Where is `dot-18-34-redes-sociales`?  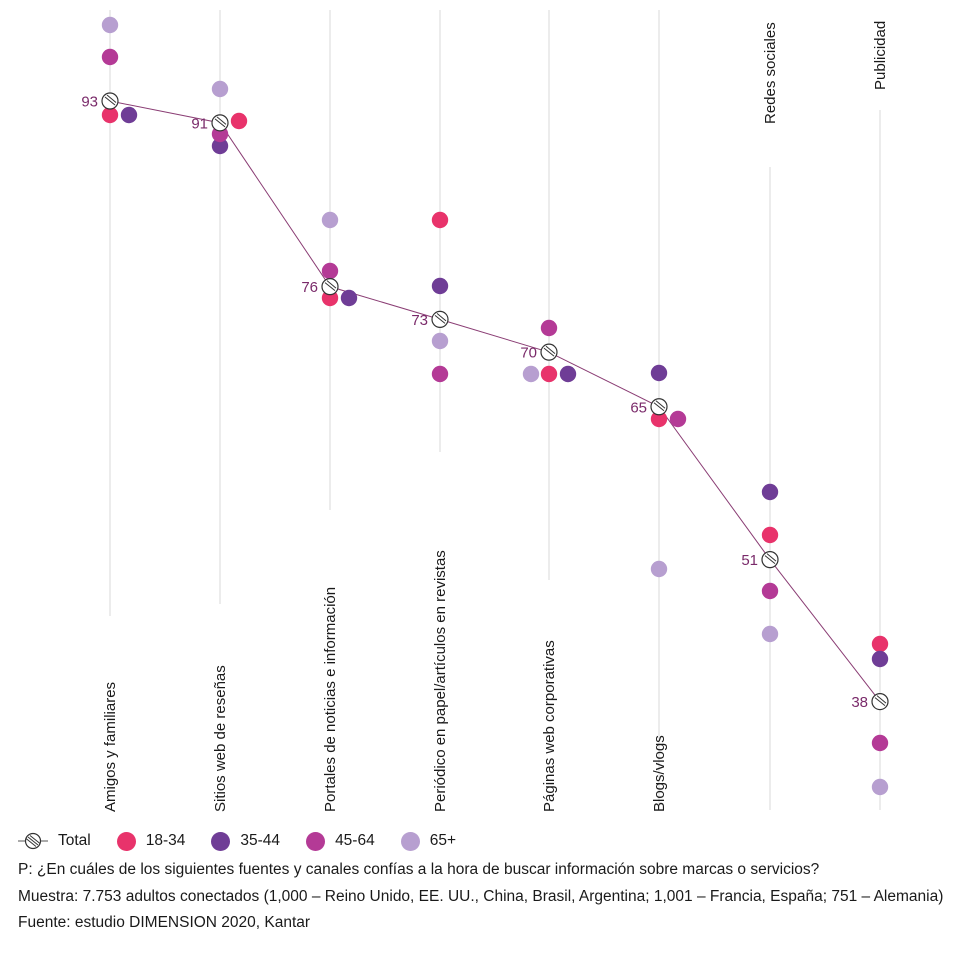 dot-18-34-redes-sociales is located at coordinates (770, 535).